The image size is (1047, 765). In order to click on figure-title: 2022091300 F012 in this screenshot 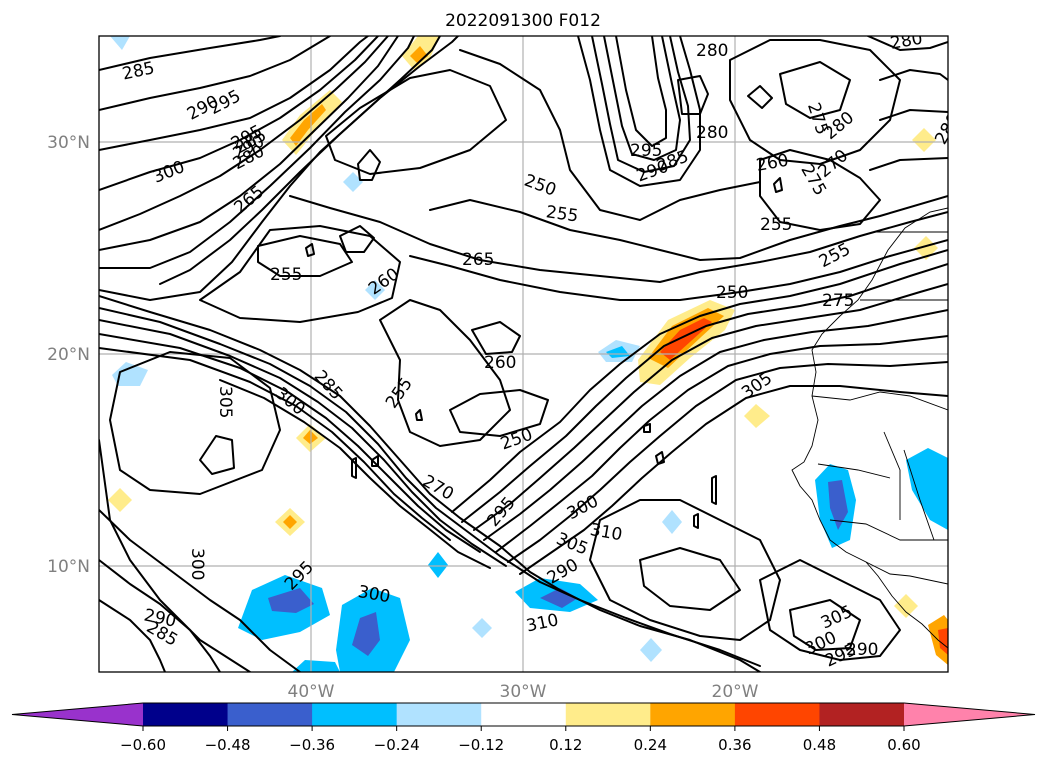, I will do `click(523, 21)`.